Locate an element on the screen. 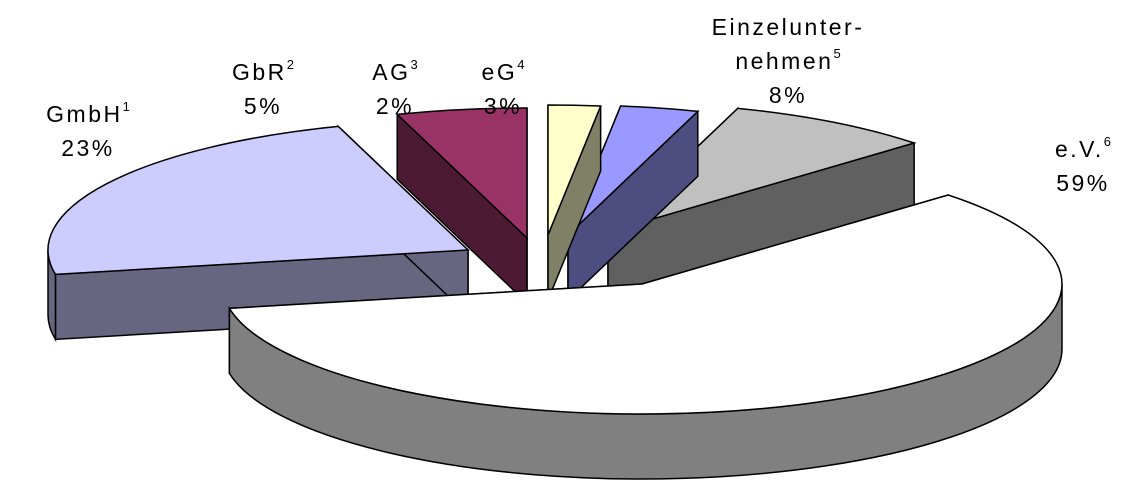 The height and width of the screenshot is (481, 1128). footnote-marker: 1 is located at coordinates (126, 106).